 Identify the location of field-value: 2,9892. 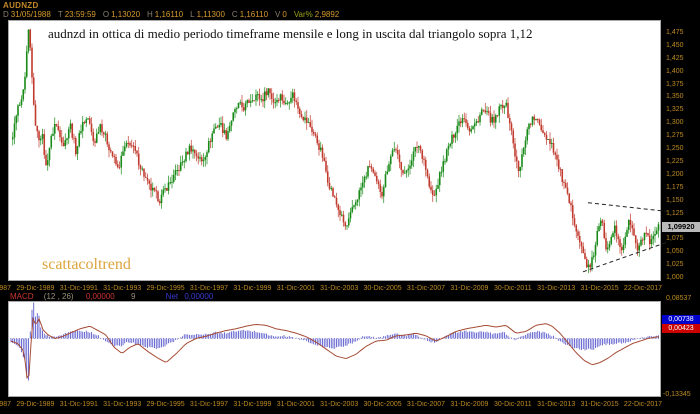
(327, 14).